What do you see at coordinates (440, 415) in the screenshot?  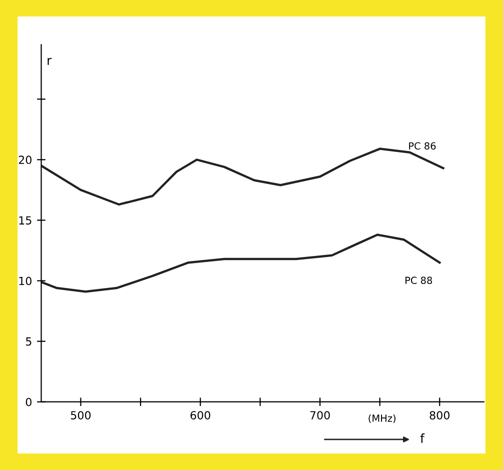 I see `x-tick-label: 800` at bounding box center [440, 415].